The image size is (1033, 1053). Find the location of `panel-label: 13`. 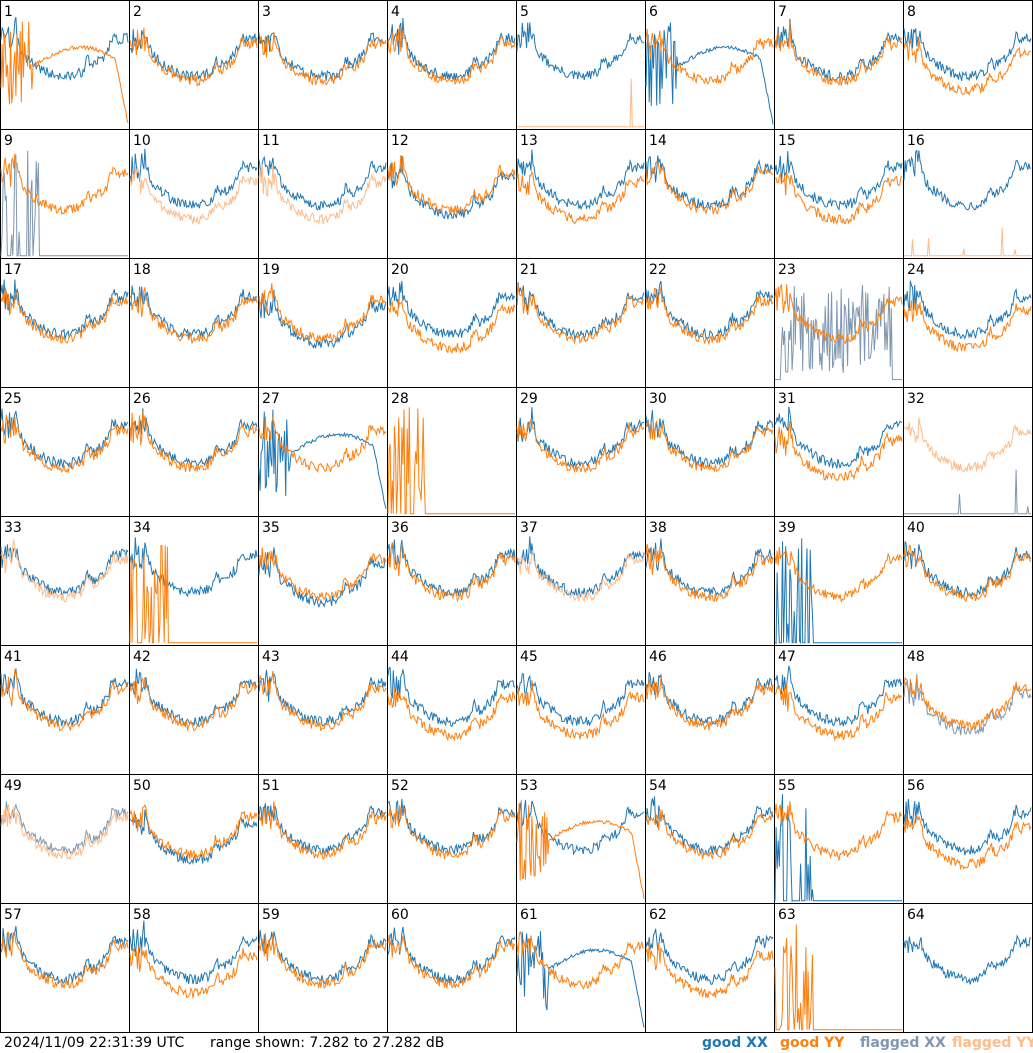

panel-label: 13 is located at coordinates (529, 141).